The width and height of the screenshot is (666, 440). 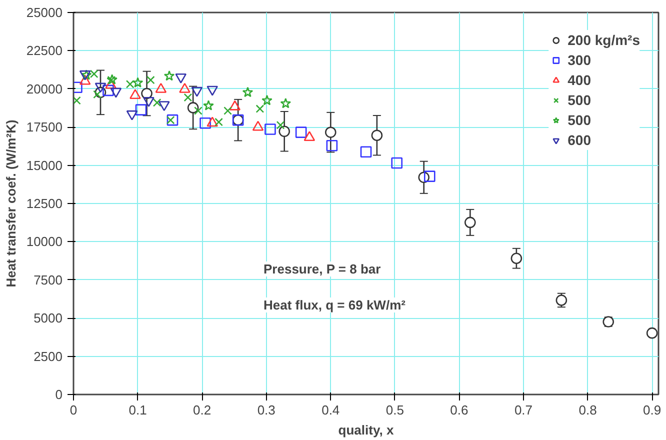 I want to click on legend-label: 600, so click(x=579, y=140).